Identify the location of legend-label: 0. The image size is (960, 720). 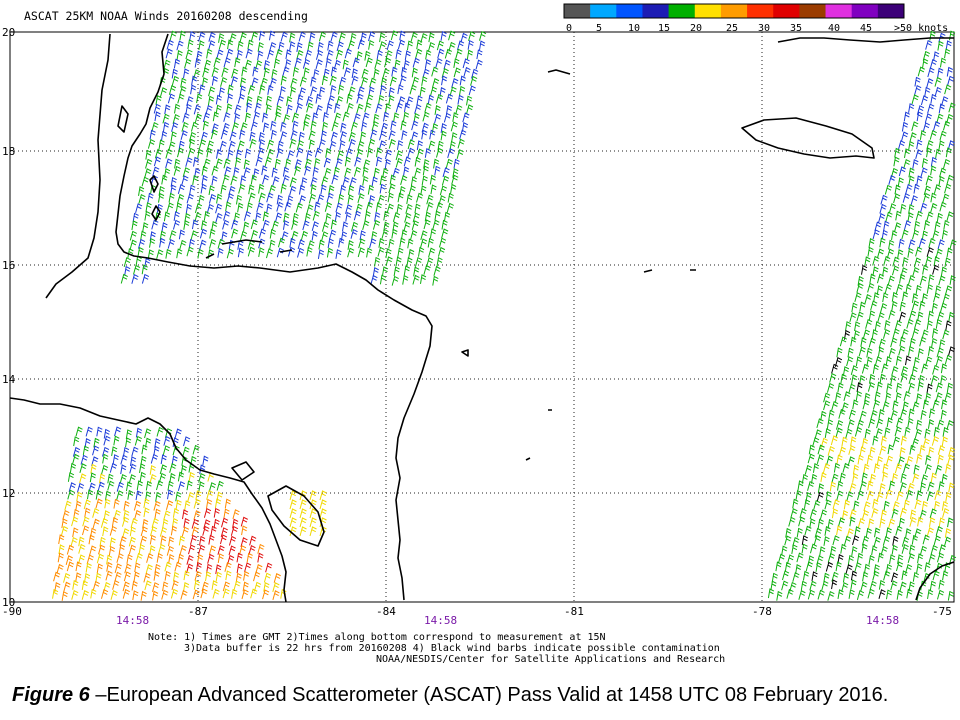
(569, 28).